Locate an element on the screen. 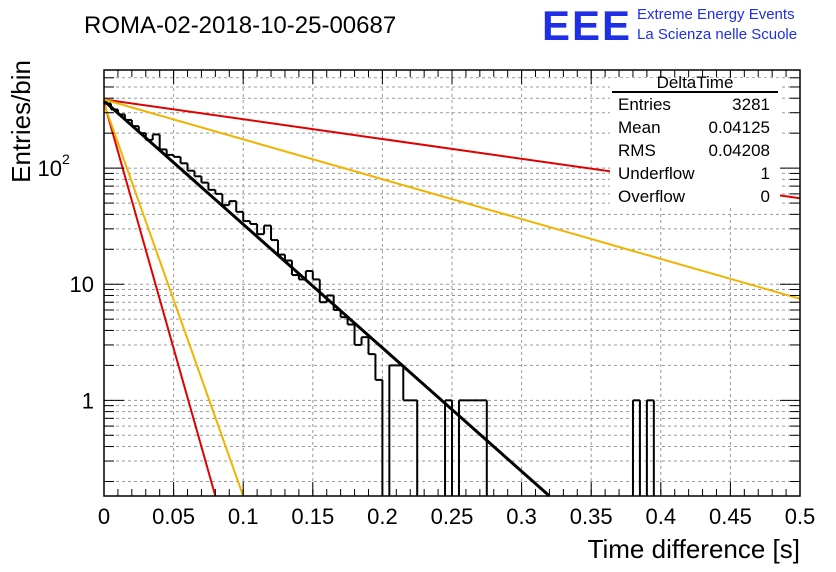  x-tick-label: 0.25 is located at coordinates (452, 516).